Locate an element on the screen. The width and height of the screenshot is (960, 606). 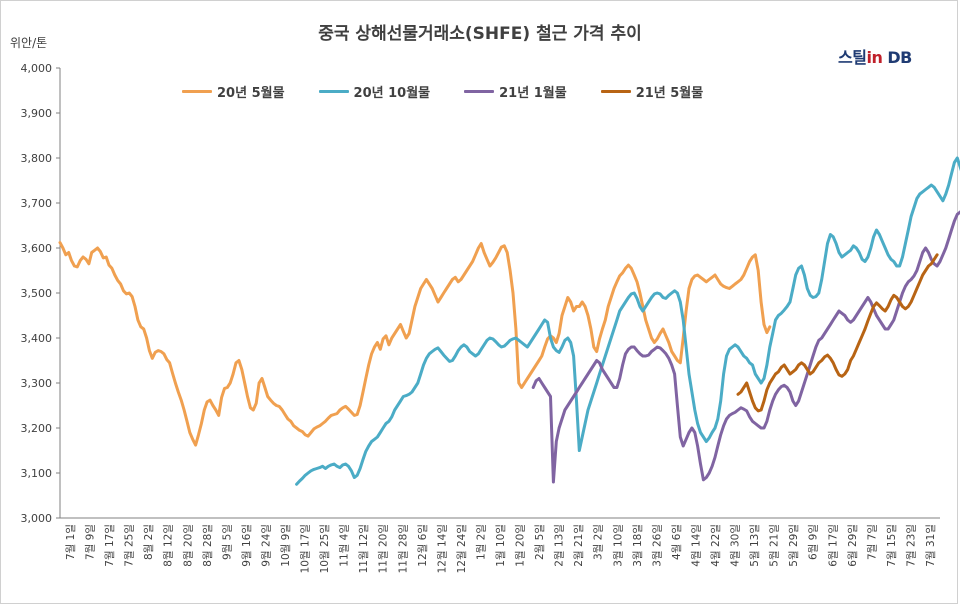
y-tick-label: 3,700 is located at coordinates (37, 203).